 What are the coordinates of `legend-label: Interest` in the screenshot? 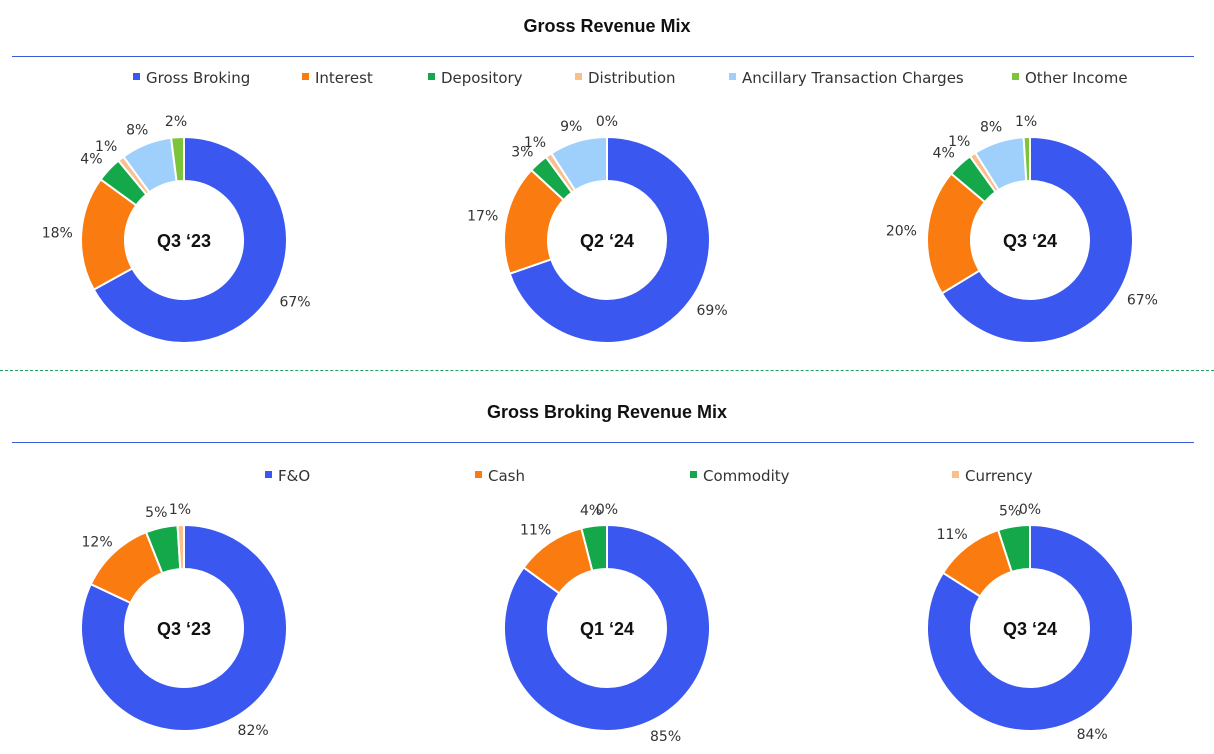 It's located at (344, 78).